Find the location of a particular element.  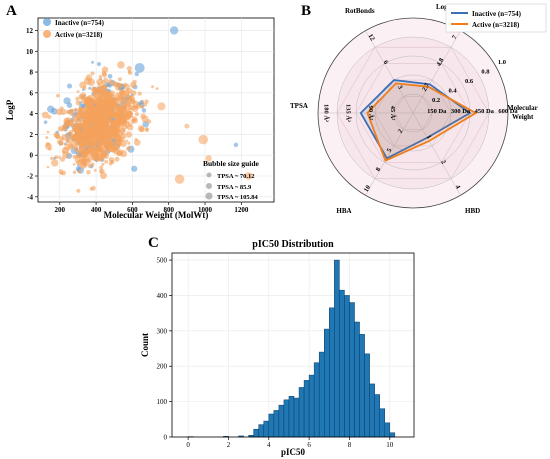

bubble-size-marker-small is located at coordinates (209, 175).